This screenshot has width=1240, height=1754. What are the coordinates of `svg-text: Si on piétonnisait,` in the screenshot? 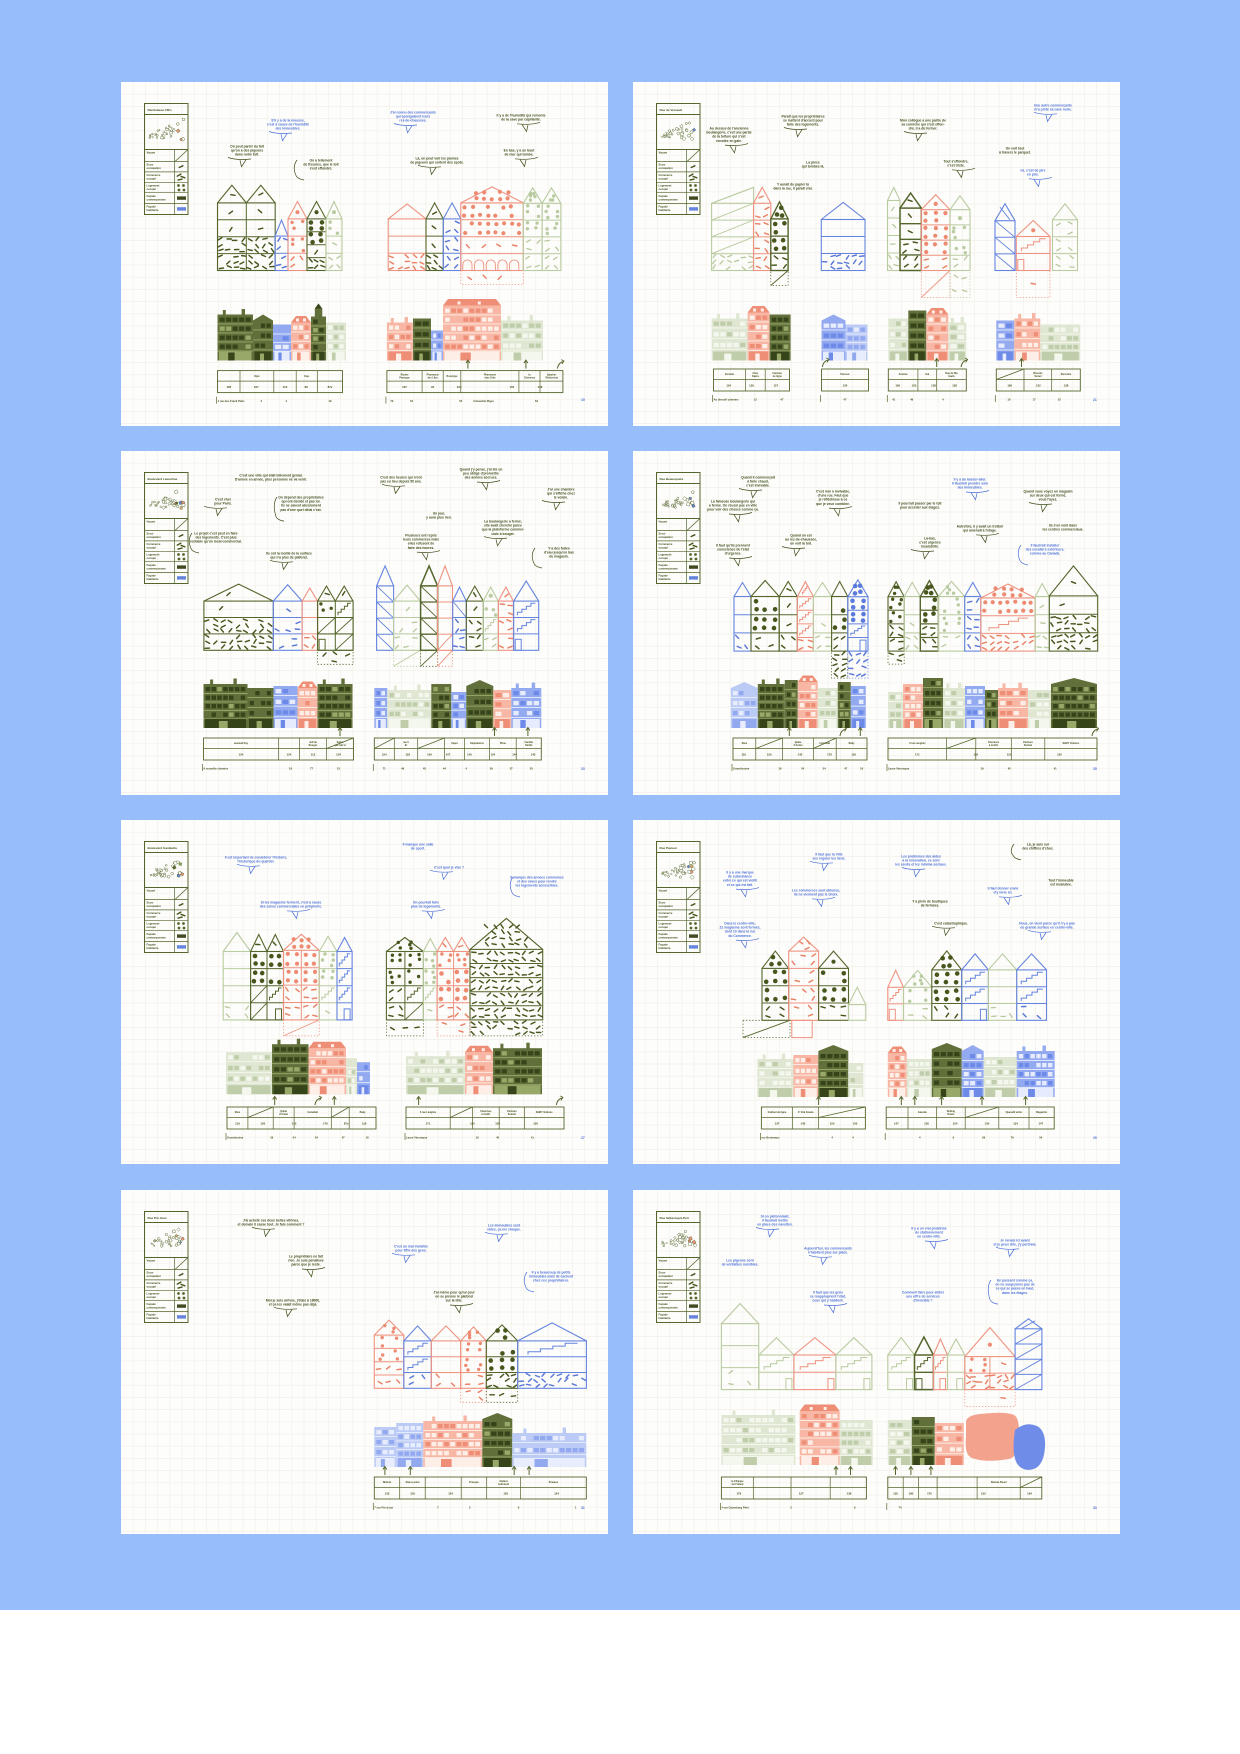 It's located at (775, 1216).